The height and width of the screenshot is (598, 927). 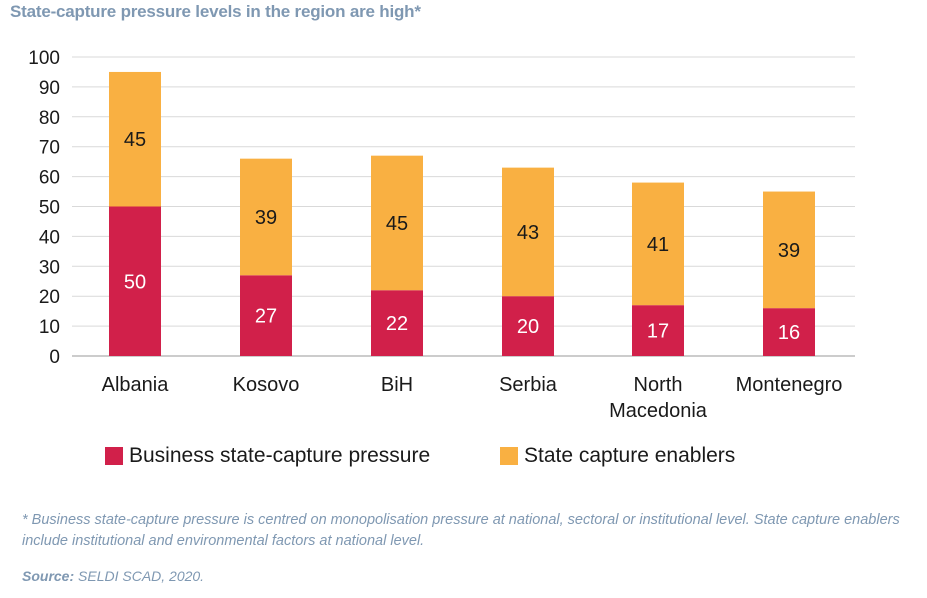 I want to click on x-category-label: Kosovo, so click(x=266, y=385).